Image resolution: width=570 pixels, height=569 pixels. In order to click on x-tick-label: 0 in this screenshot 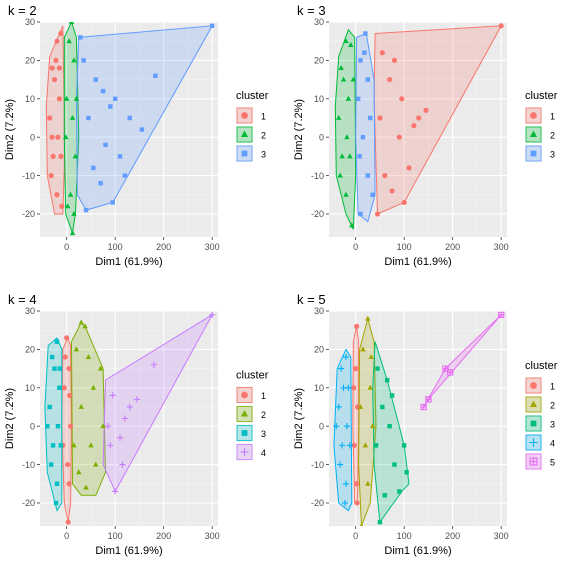, I will do `click(66, 536)`.